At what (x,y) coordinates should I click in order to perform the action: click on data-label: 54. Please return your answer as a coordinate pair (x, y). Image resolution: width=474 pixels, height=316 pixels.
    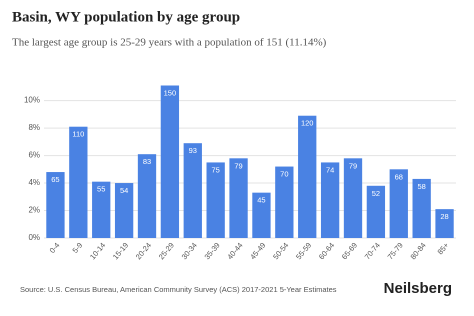
    Looking at the image, I should click on (124, 190).